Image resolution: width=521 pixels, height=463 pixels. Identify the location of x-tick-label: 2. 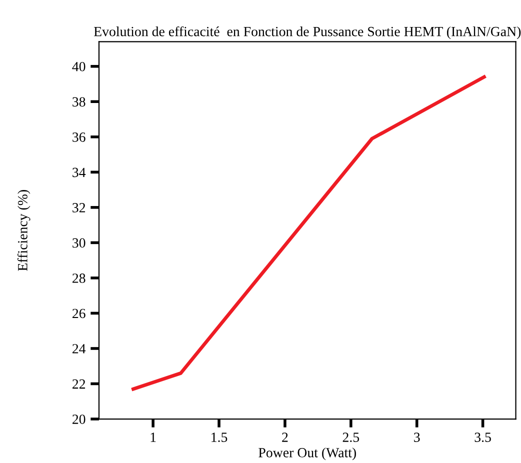
(285, 437).